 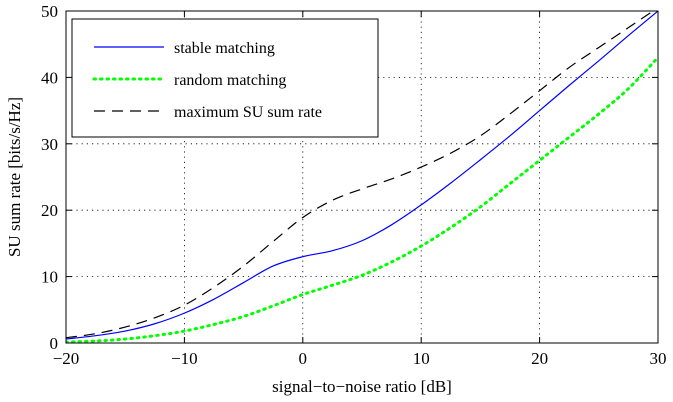 What do you see at coordinates (230, 80) in the screenshot?
I see `legend-label: random matching` at bounding box center [230, 80].